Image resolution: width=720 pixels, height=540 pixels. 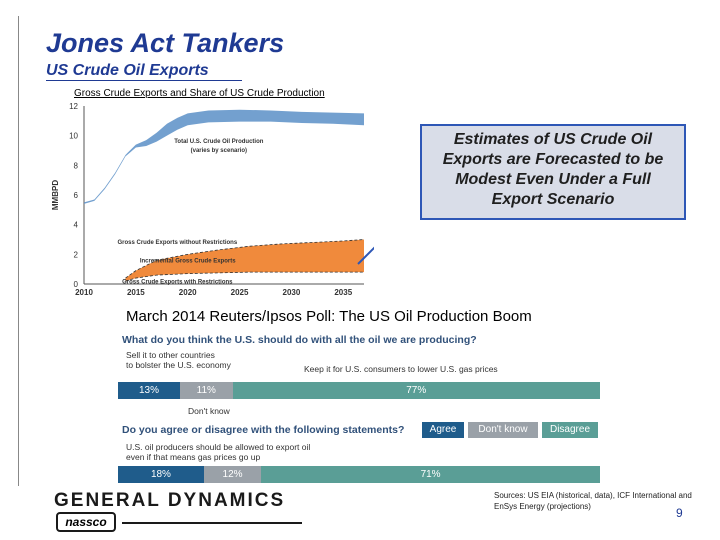 I want to click on legend-dontknow: Don't know, so click(x=503, y=430).